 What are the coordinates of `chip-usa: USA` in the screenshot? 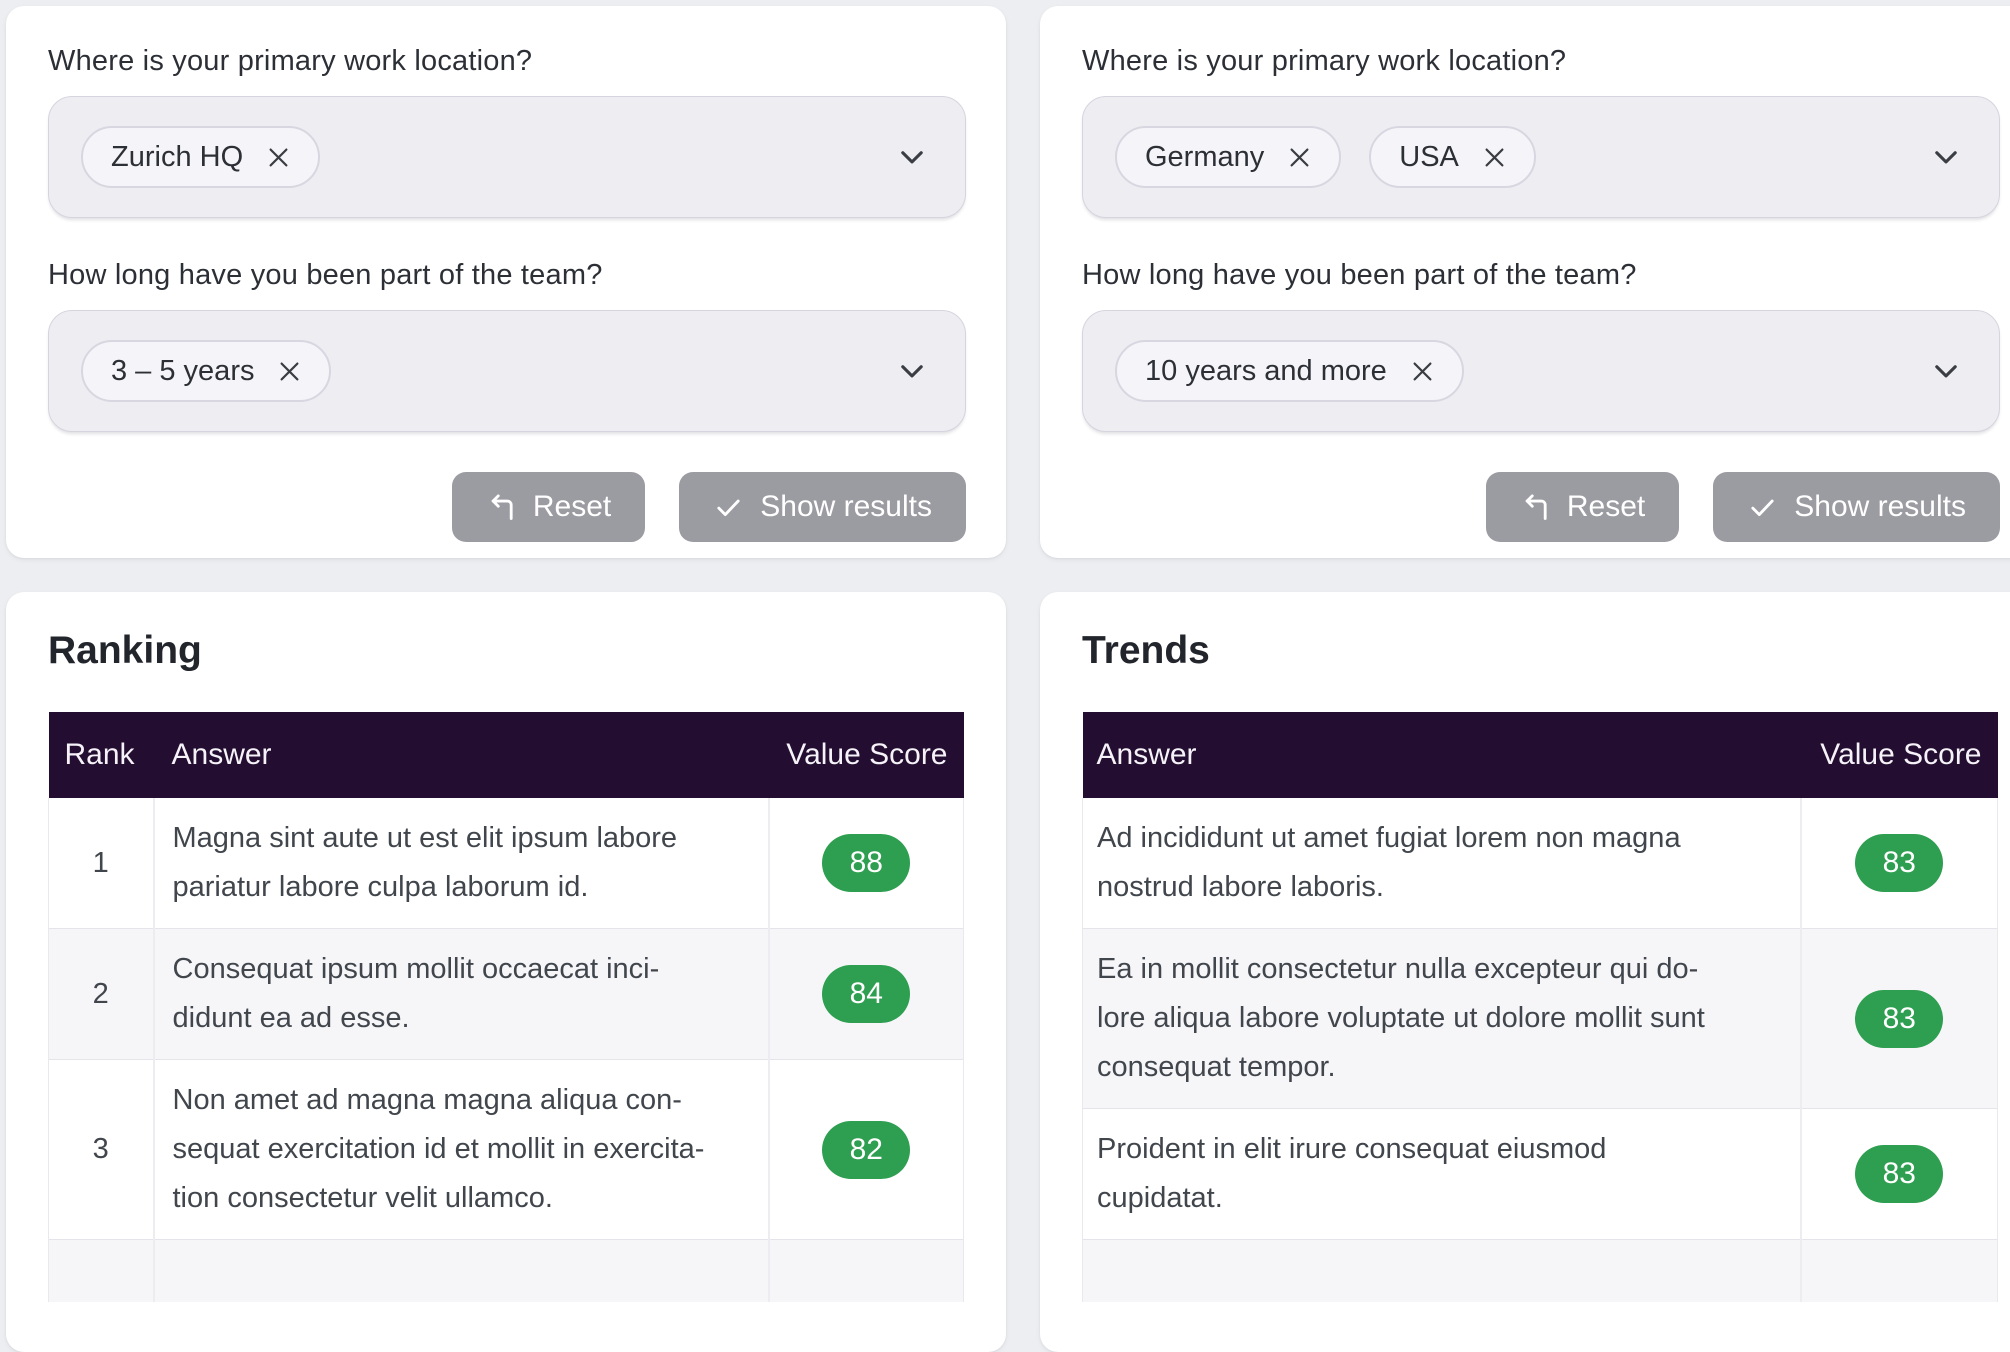 It's located at (1452, 157).